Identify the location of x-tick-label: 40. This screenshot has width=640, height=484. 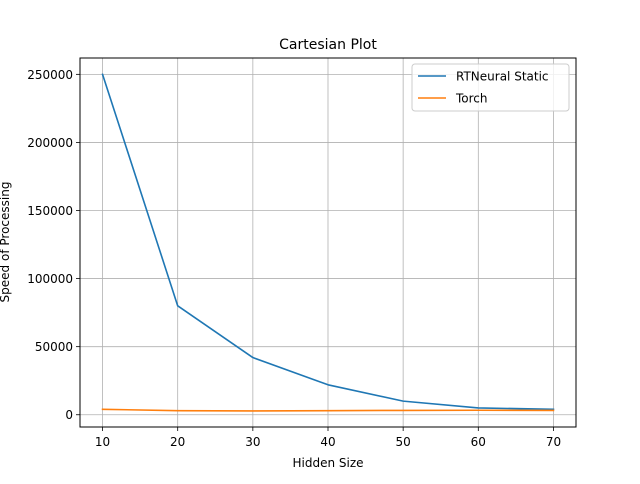
(327, 442).